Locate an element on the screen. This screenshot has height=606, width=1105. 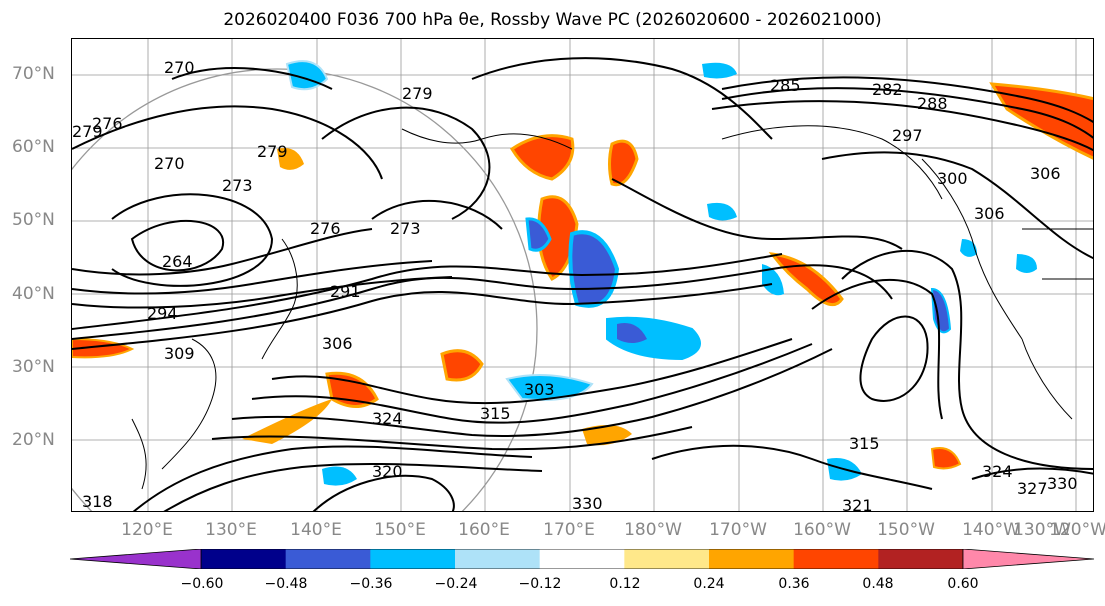
lon-label-130w: 130°W is located at coordinates (1042, 530).